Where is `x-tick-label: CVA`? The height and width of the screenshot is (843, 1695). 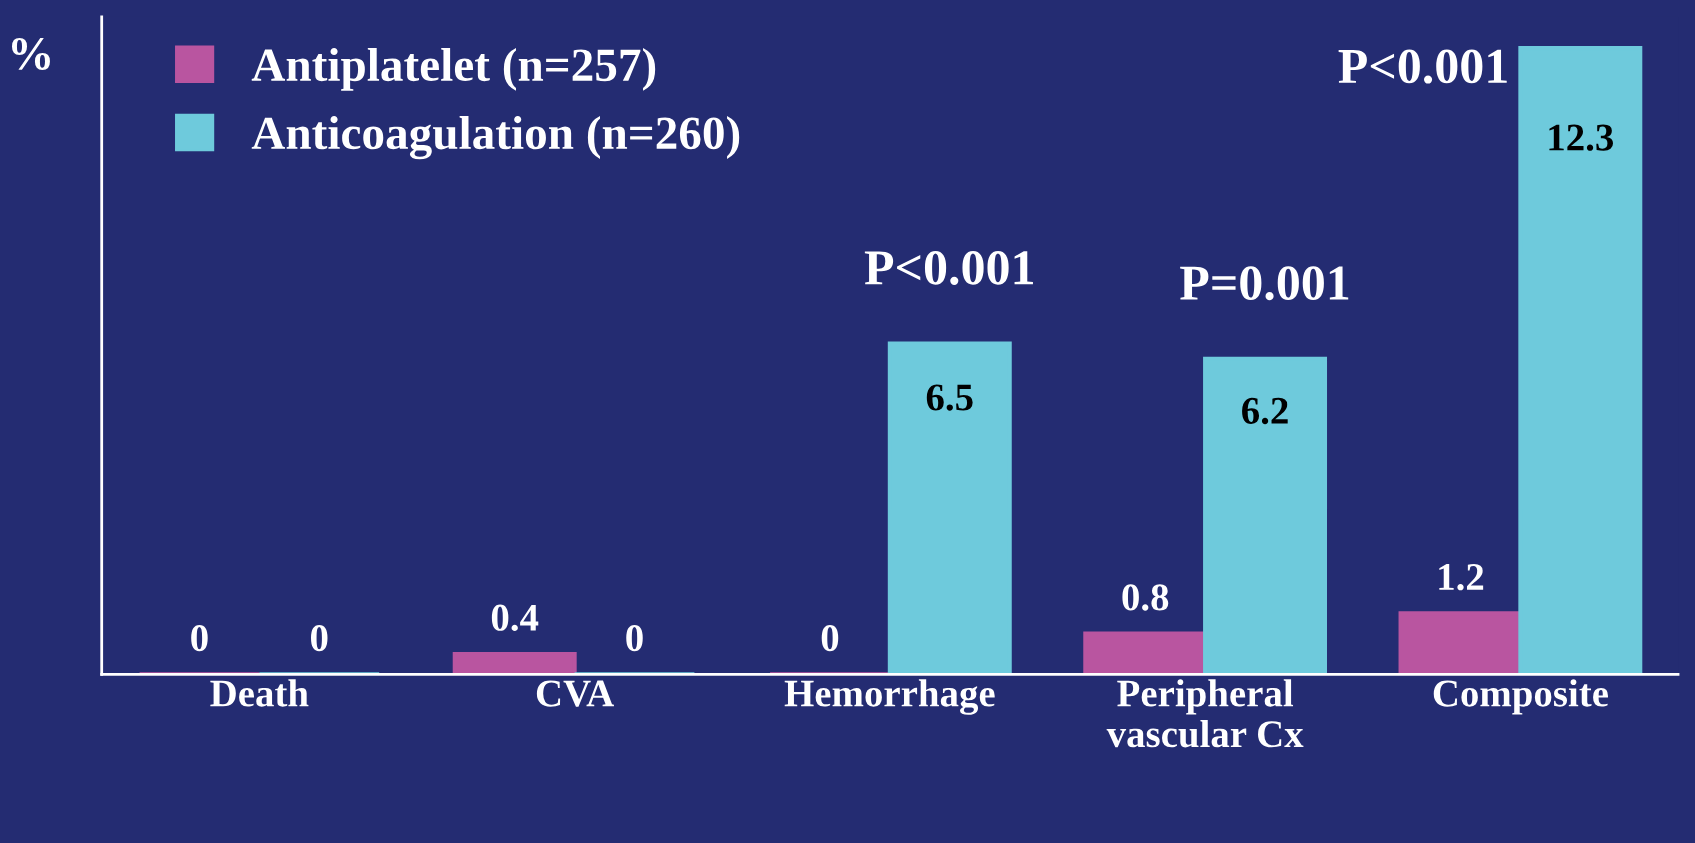
x-tick-label: CVA is located at coordinates (575, 693).